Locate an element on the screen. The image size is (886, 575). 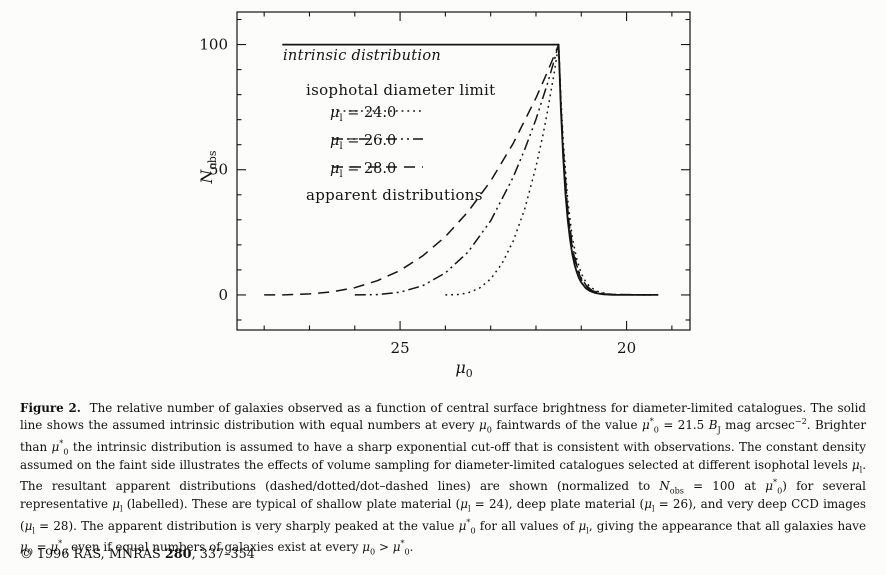
legend-heading: isophotal diameter limit is located at coordinates (401, 90).